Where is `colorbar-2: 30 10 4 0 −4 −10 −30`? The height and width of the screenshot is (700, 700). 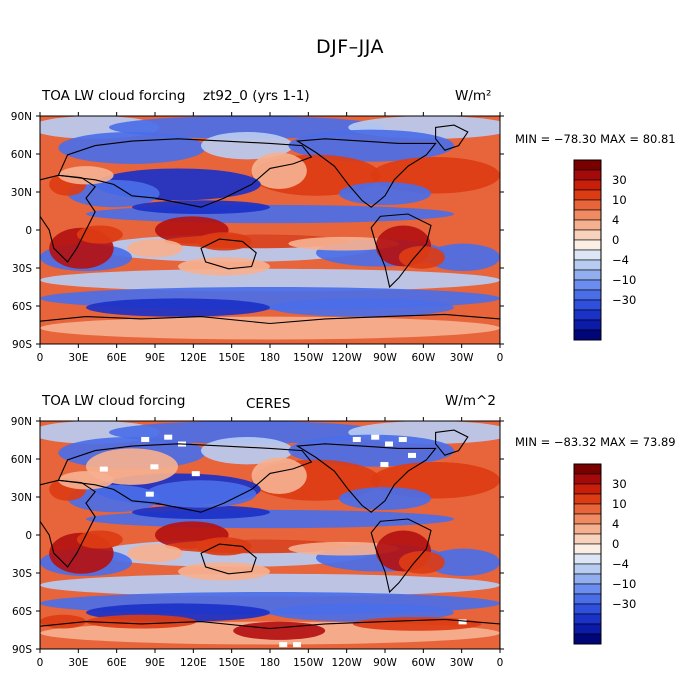 colorbar-2: 30 10 4 0 −4 −10 −30 is located at coordinates (604, 554).